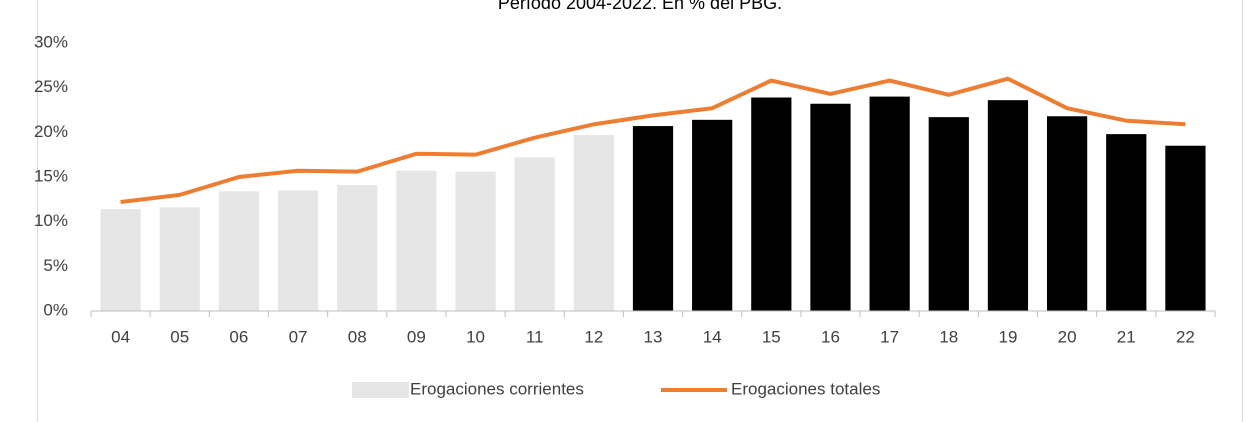 This screenshot has width=1245, height=422. I want to click on x-tick-label: 07, so click(298, 336).